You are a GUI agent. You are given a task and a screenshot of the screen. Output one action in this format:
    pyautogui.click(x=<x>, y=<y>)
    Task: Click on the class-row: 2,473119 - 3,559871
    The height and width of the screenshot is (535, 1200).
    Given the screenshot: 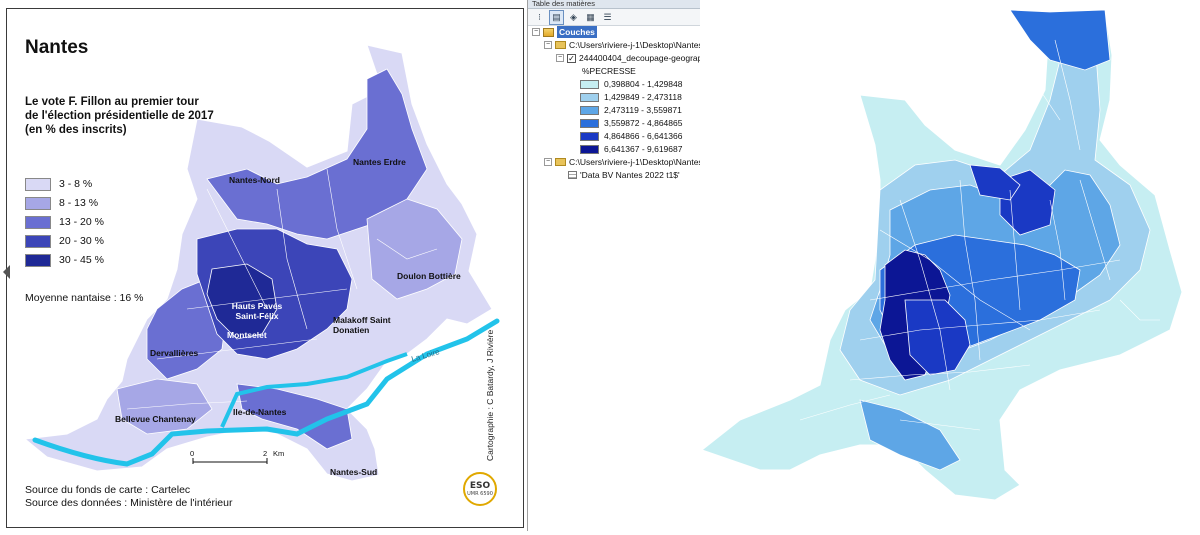 What is the action you would take?
    pyautogui.click(x=631, y=110)
    